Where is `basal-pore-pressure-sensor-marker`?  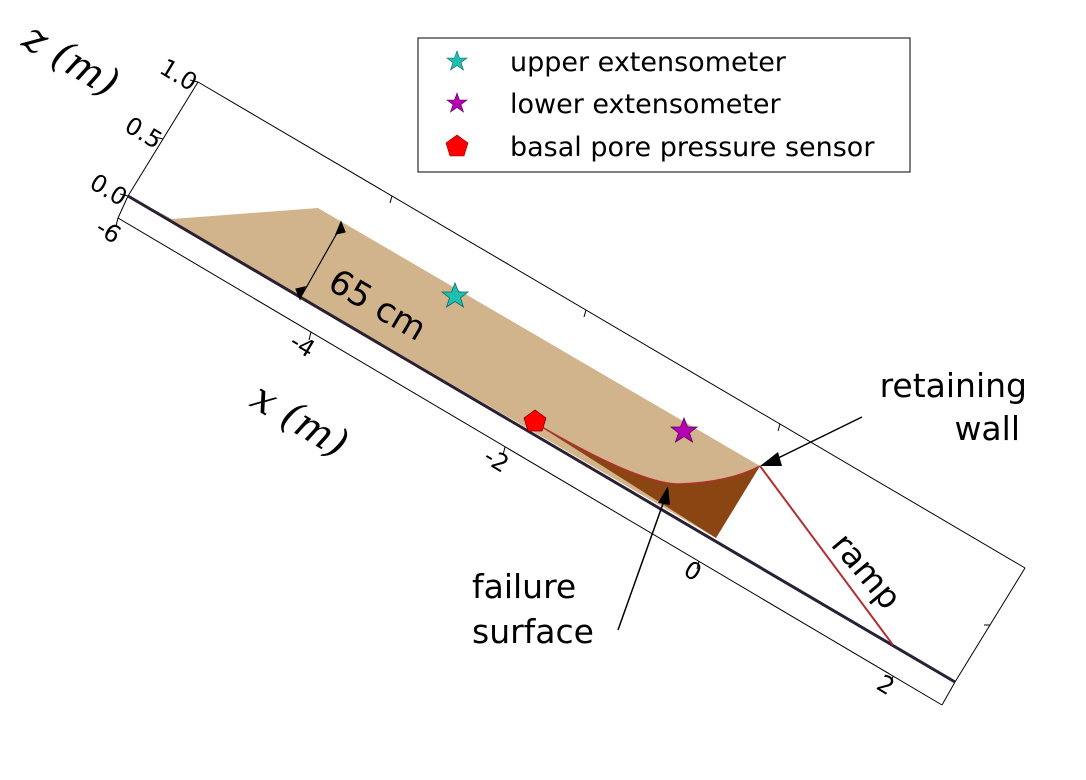
basal-pore-pressure-sensor-marker is located at coordinates (535, 420).